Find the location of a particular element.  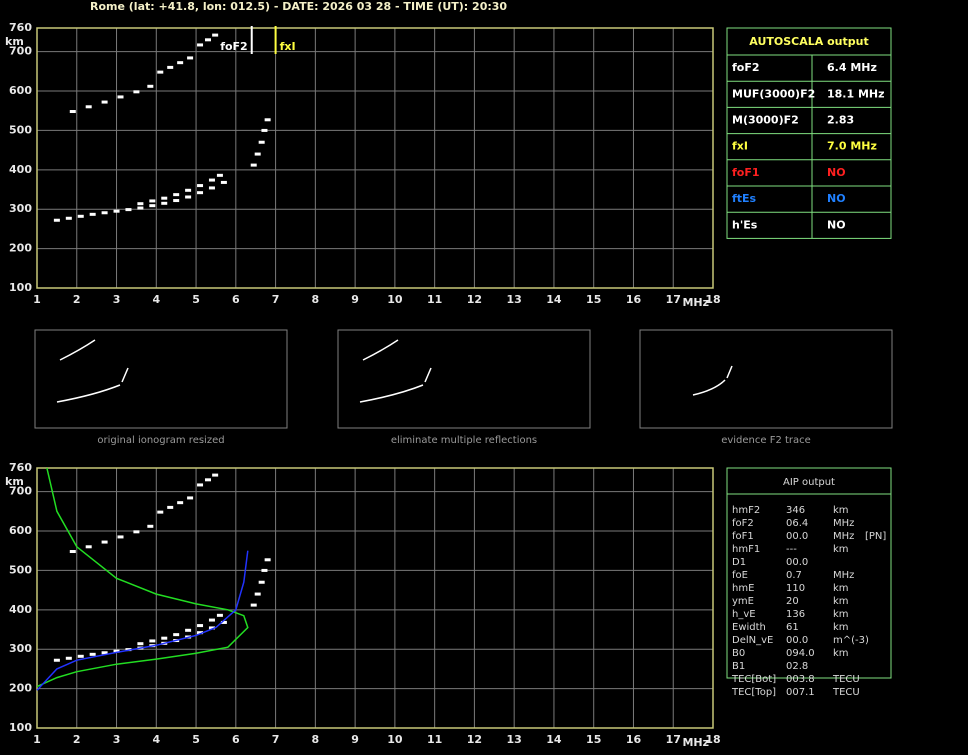

aip-title: AIP output is located at coordinates (809, 482).